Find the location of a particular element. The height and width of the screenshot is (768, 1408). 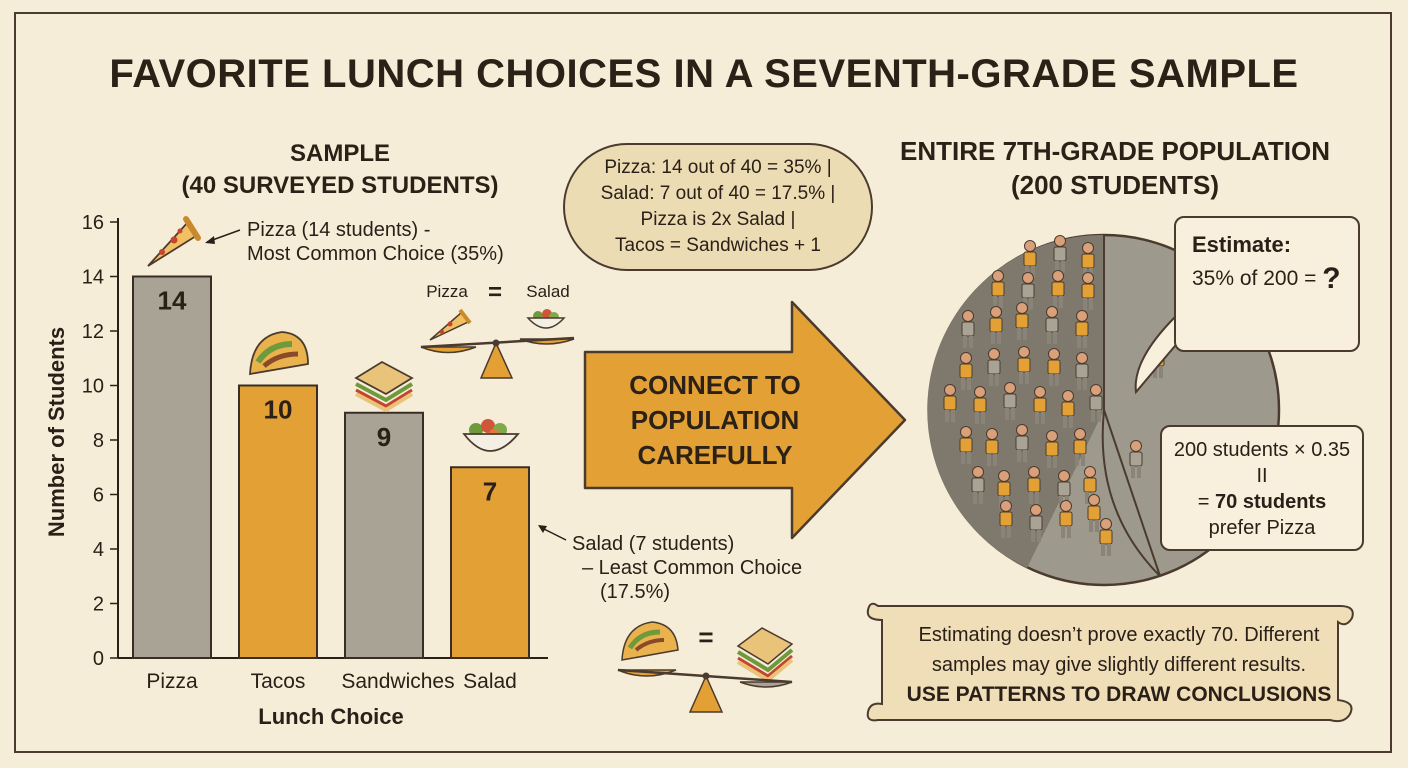

y-tick-label: 8 is located at coordinates (98, 441).